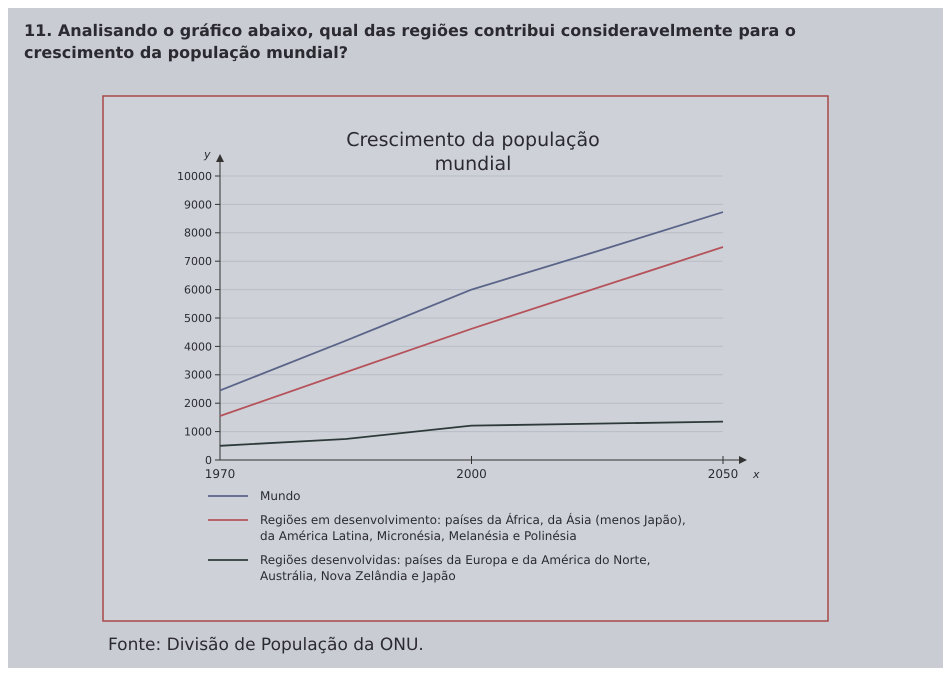  I want to click on y-tick-label: 0, so click(208, 460).